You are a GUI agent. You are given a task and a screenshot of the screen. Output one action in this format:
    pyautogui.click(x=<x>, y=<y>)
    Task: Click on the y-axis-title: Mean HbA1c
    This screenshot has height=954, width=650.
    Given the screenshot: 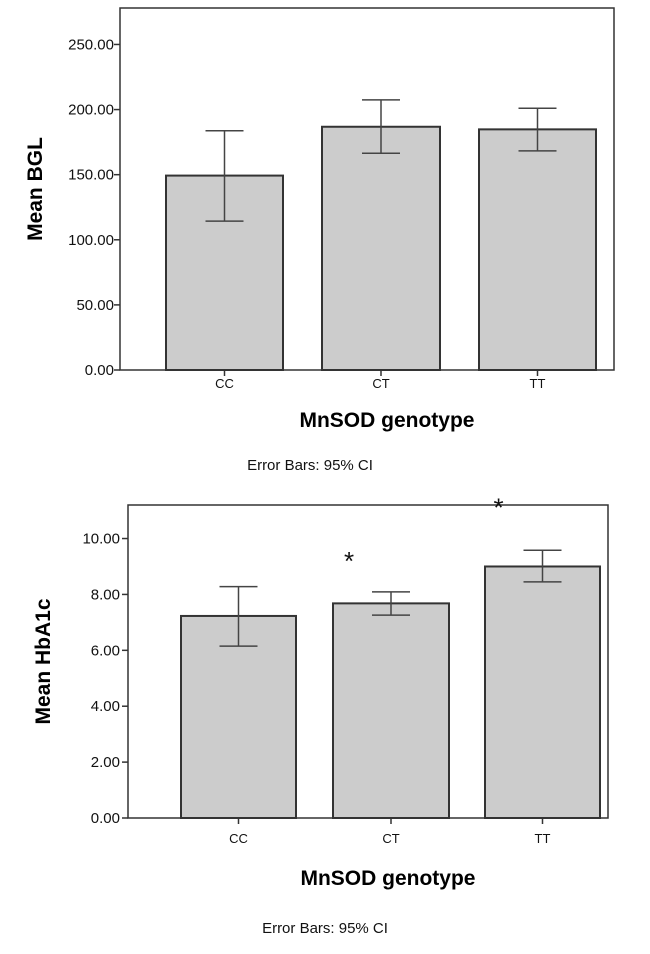 What is the action you would take?
    pyautogui.click(x=43, y=661)
    